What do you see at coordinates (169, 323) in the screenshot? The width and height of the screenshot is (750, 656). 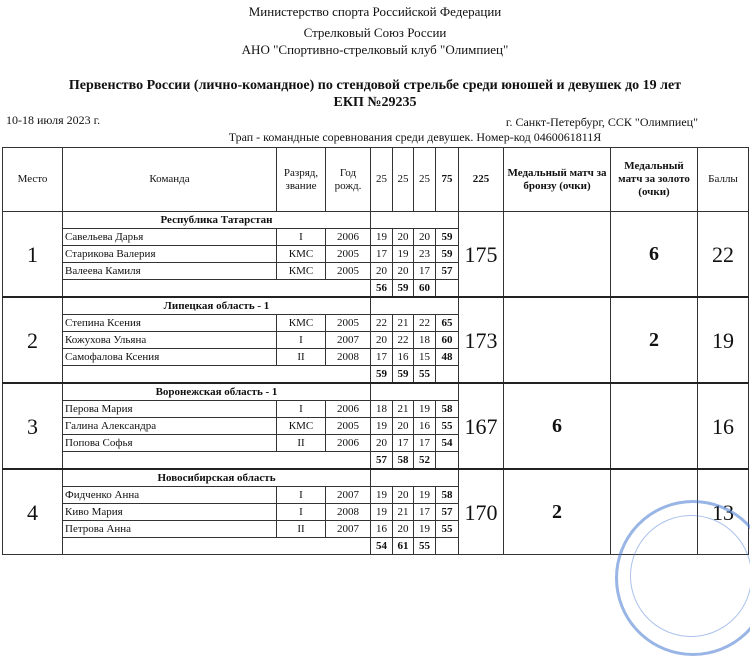 I see `athlete-name: Степина Ксения` at bounding box center [169, 323].